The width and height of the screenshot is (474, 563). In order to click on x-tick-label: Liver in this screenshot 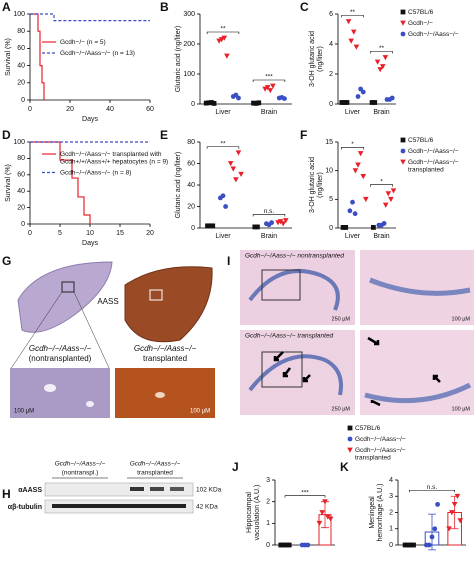, I will do `click(353, 236)`.